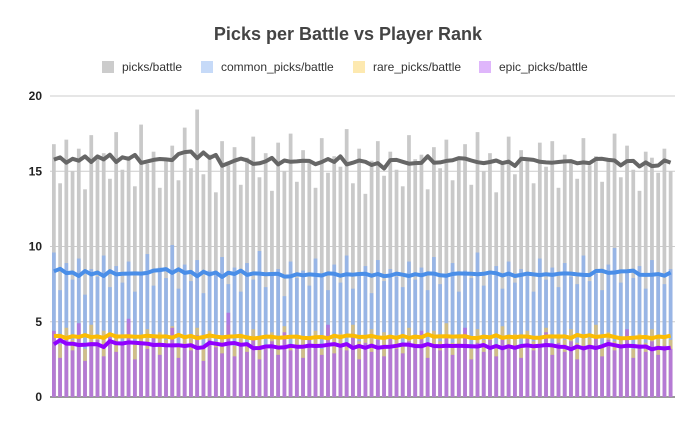  What do you see at coordinates (543, 67) in the screenshot?
I see `legend-label: epic_picks/battle` at bounding box center [543, 67].